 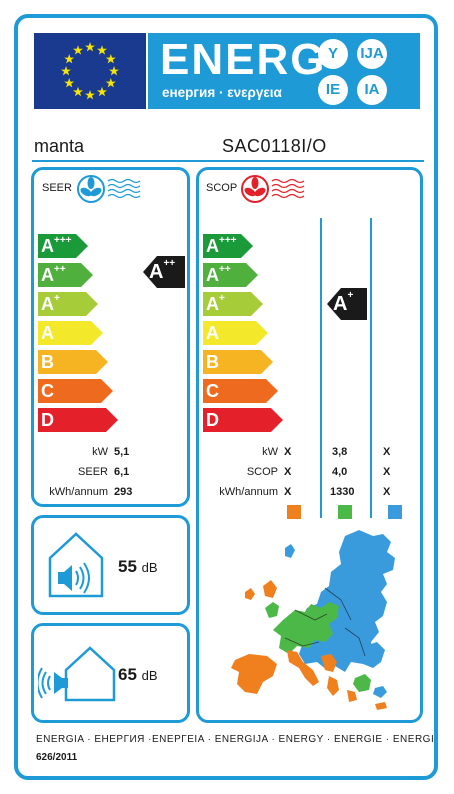 I want to click on seer-class-arrow: B, so click(x=73, y=362).